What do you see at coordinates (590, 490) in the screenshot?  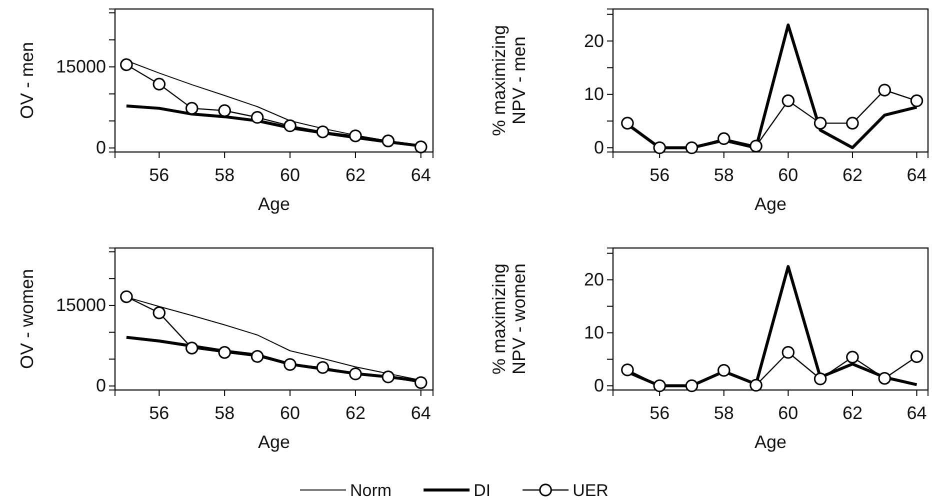 I see `legend-label: UER` at bounding box center [590, 490].